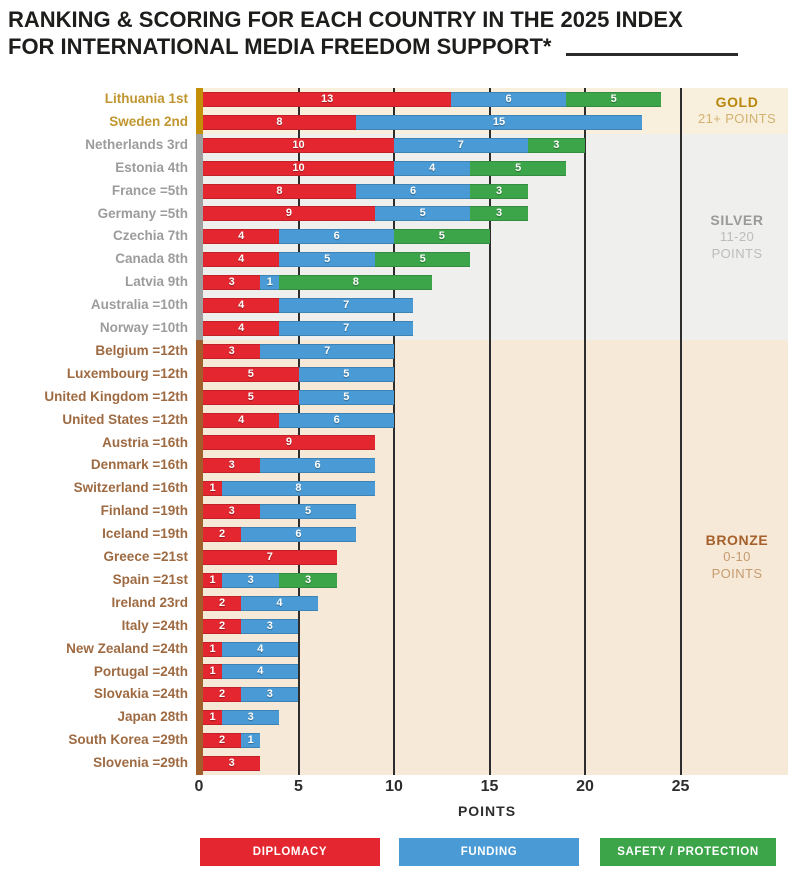 This screenshot has width=800, height=879. I want to click on country-row: Norway =10th 4 7, so click(400, 328).